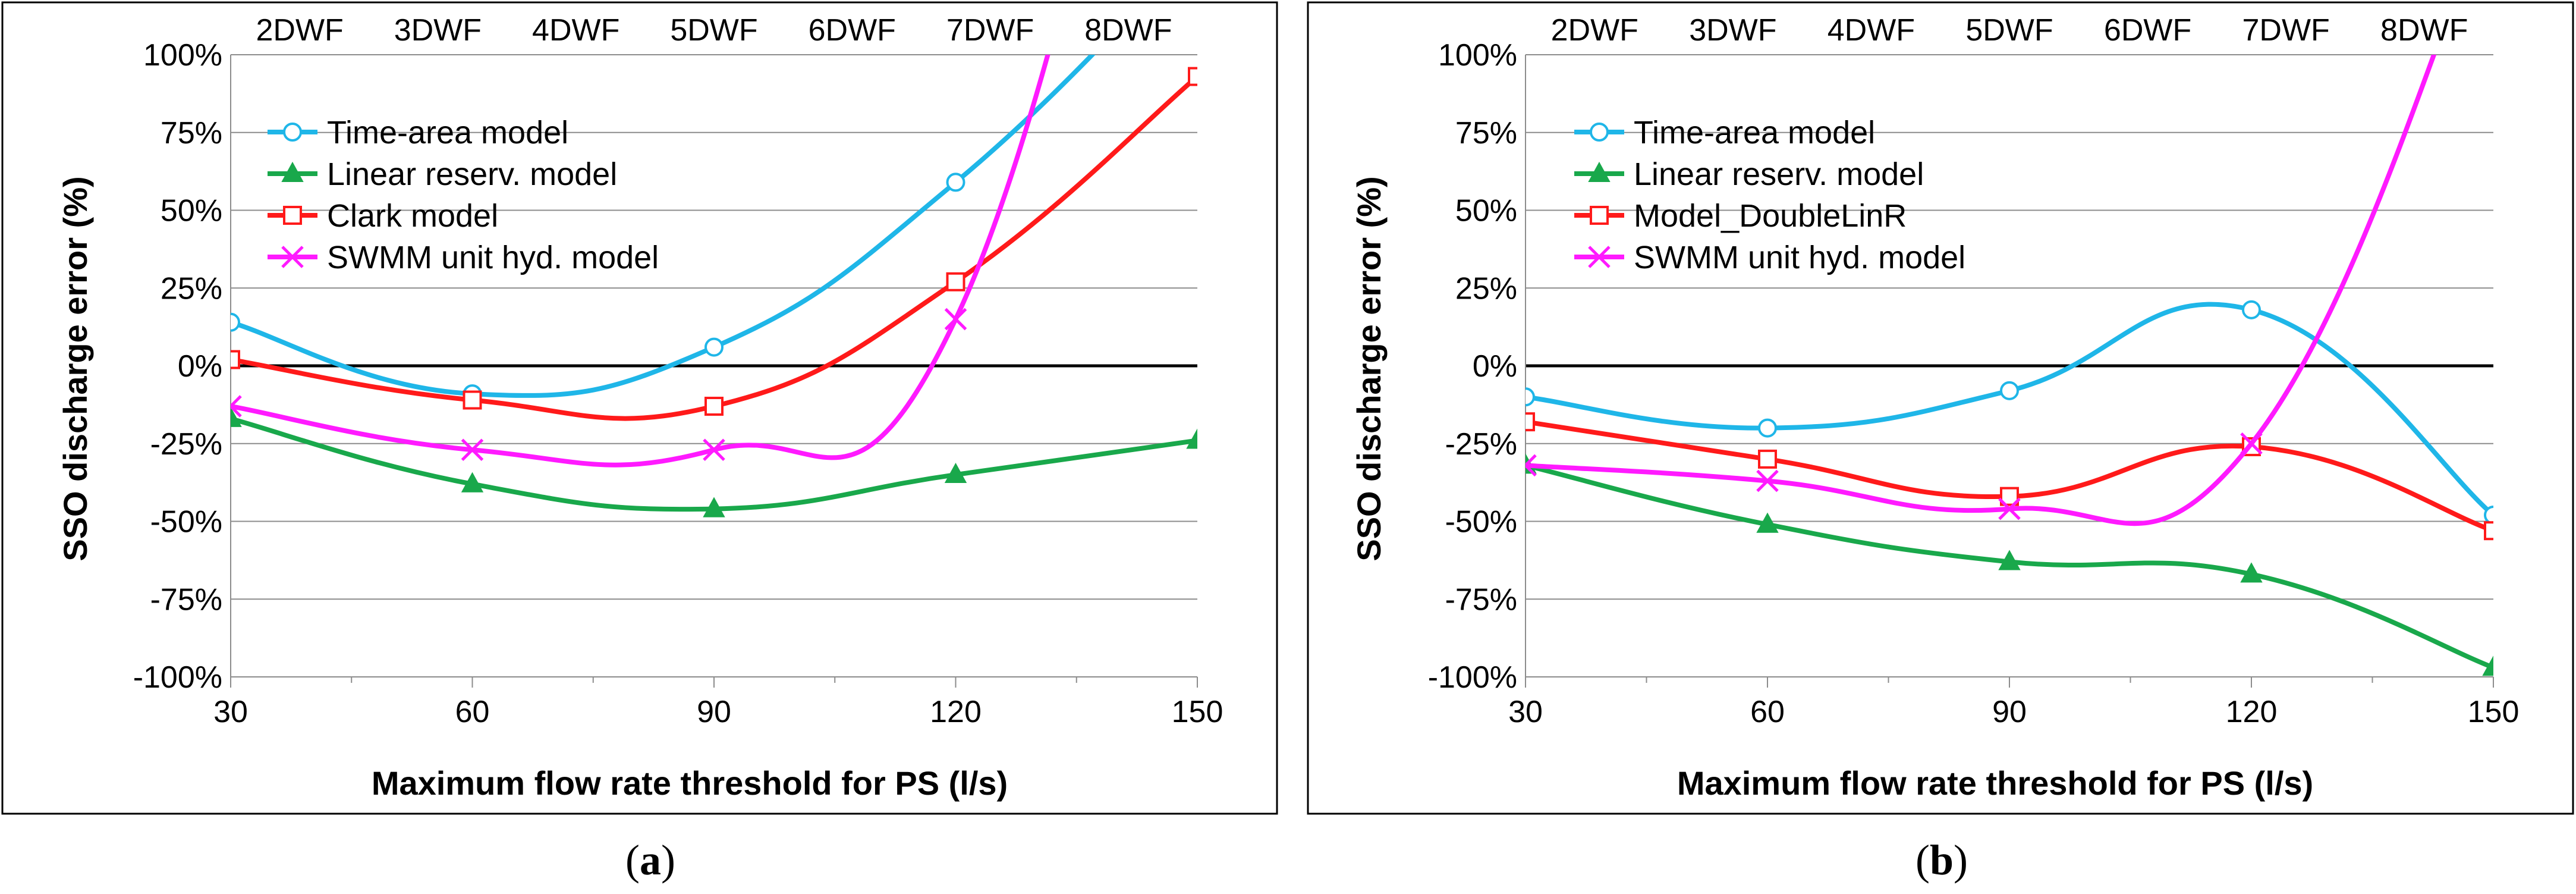 Image resolution: width=2576 pixels, height=894 pixels. What do you see at coordinates (990, 30) in the screenshot?
I see `panel-a-top-axis-label: 7DWF` at bounding box center [990, 30].